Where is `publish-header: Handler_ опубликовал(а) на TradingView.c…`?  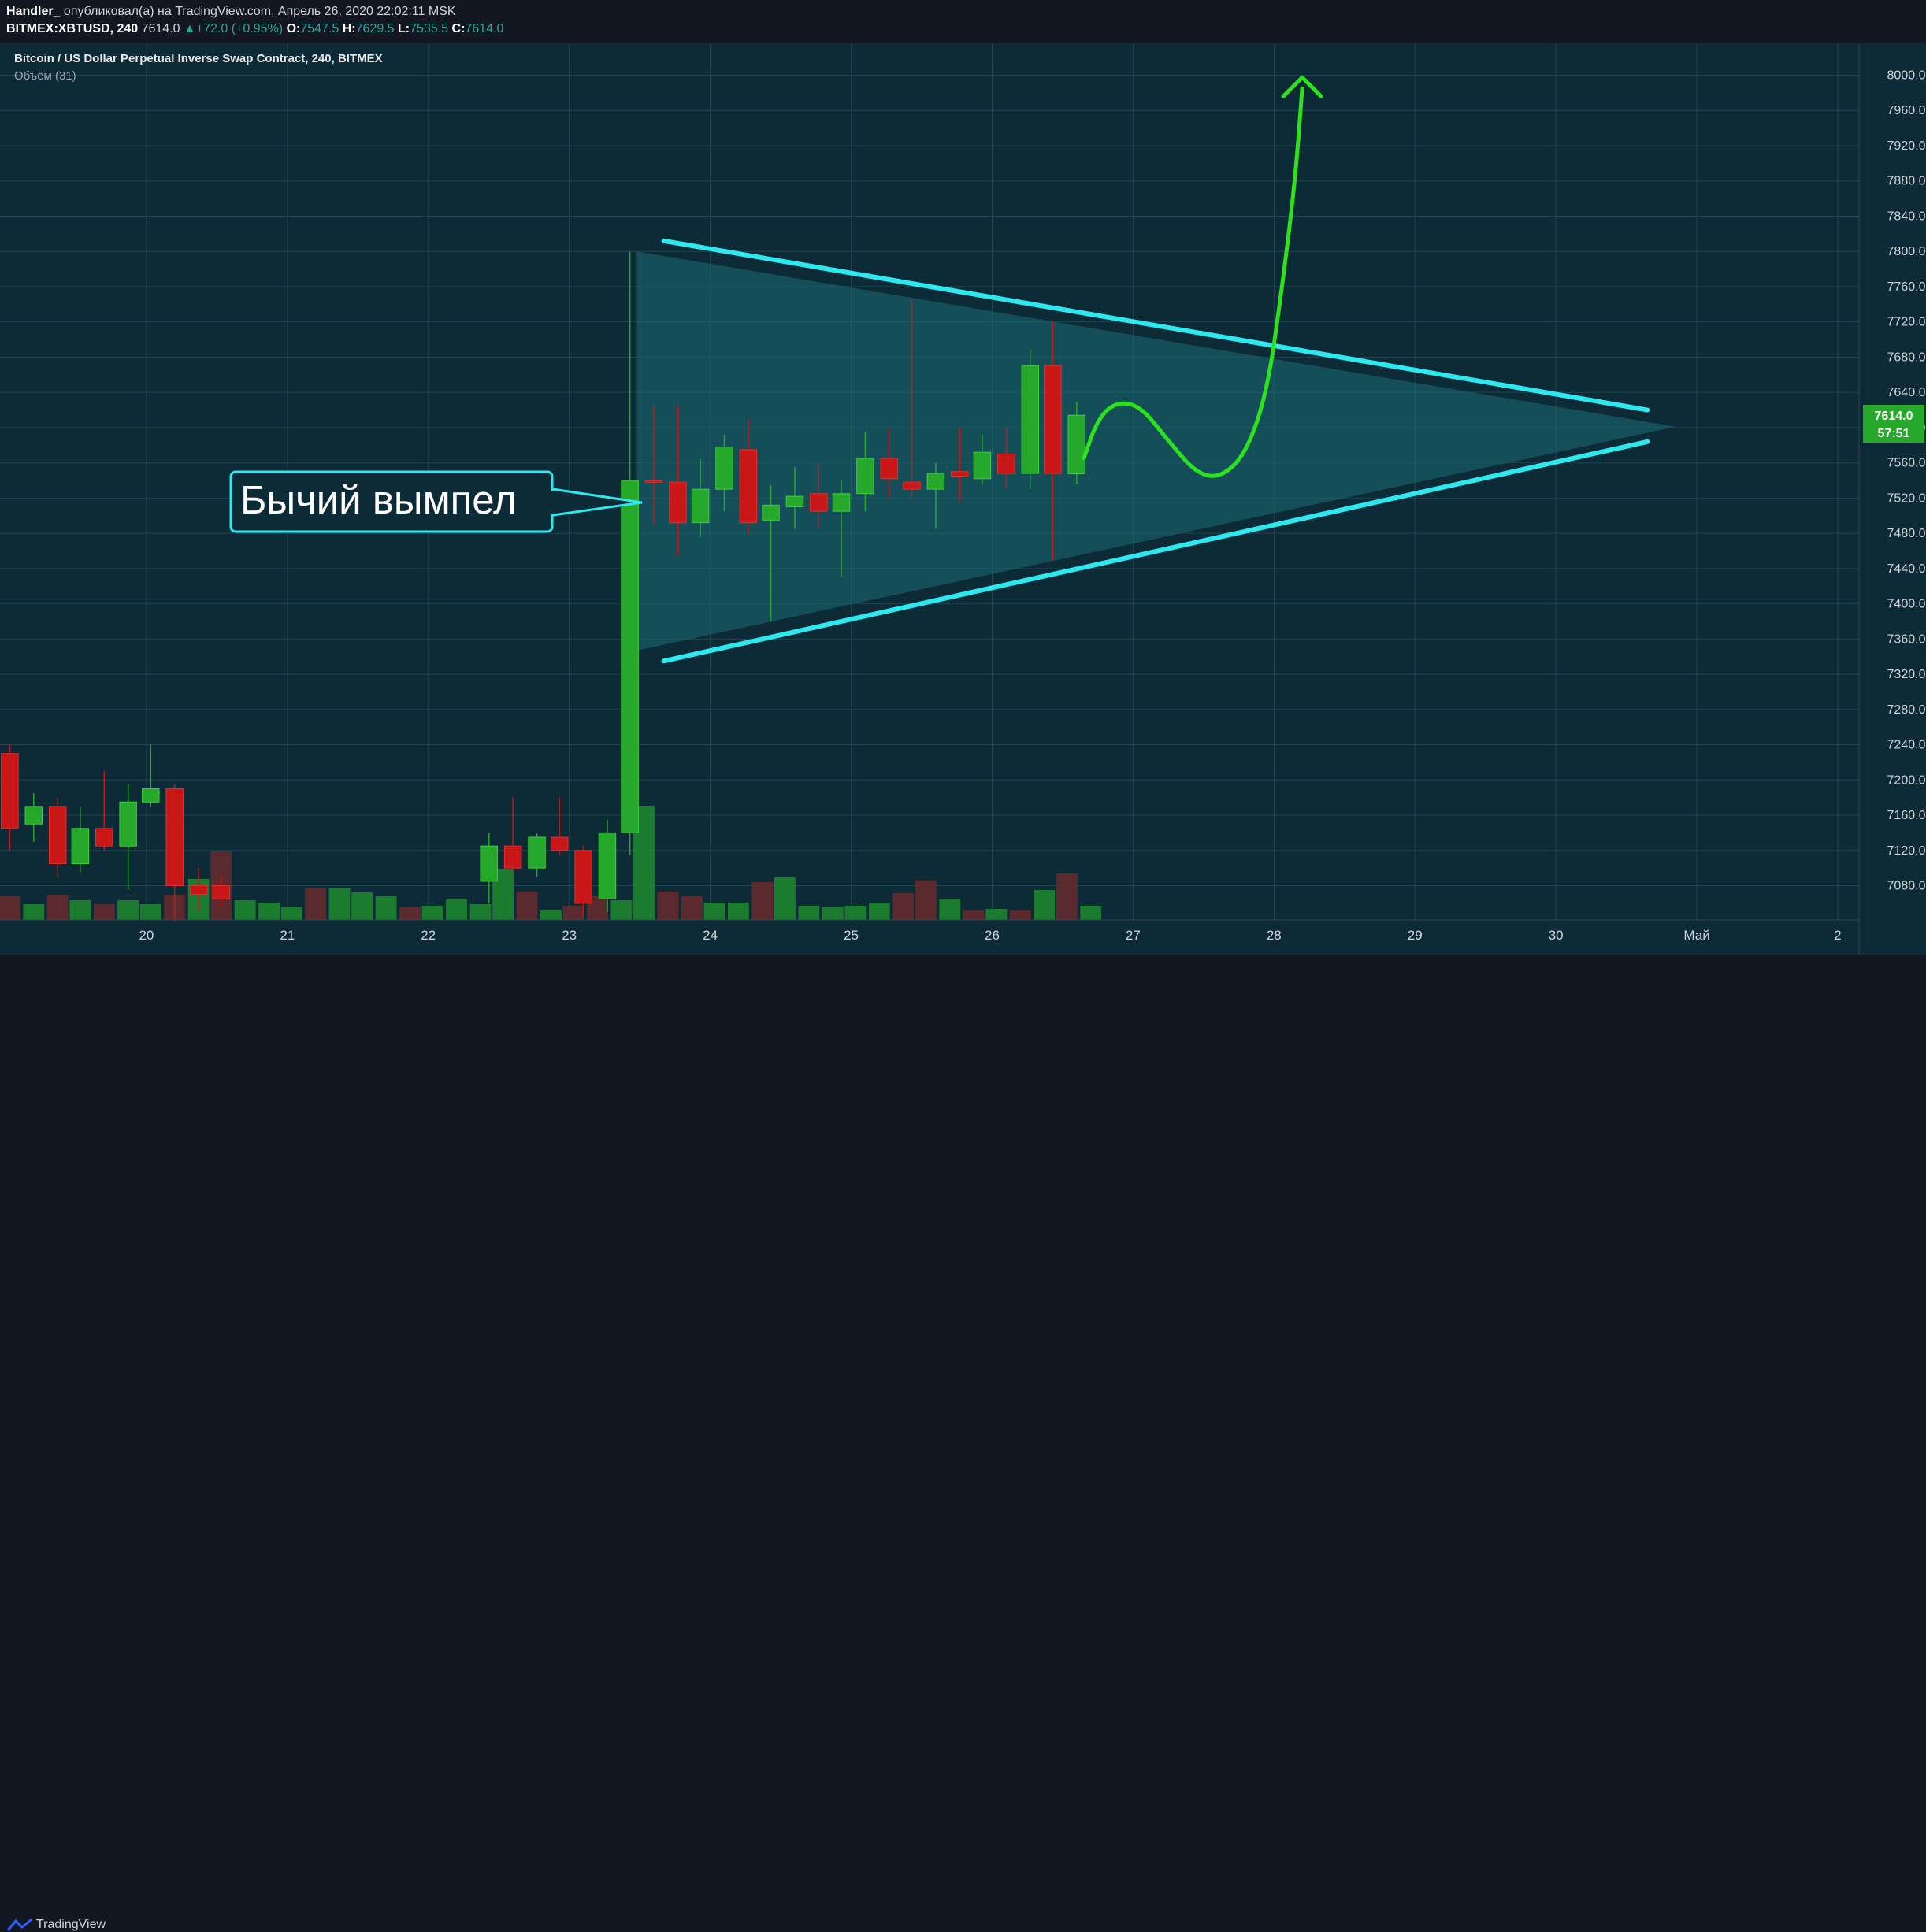 publish-header: Handler_ опубликовал(а) на TradingView.c… is located at coordinates (963, 22).